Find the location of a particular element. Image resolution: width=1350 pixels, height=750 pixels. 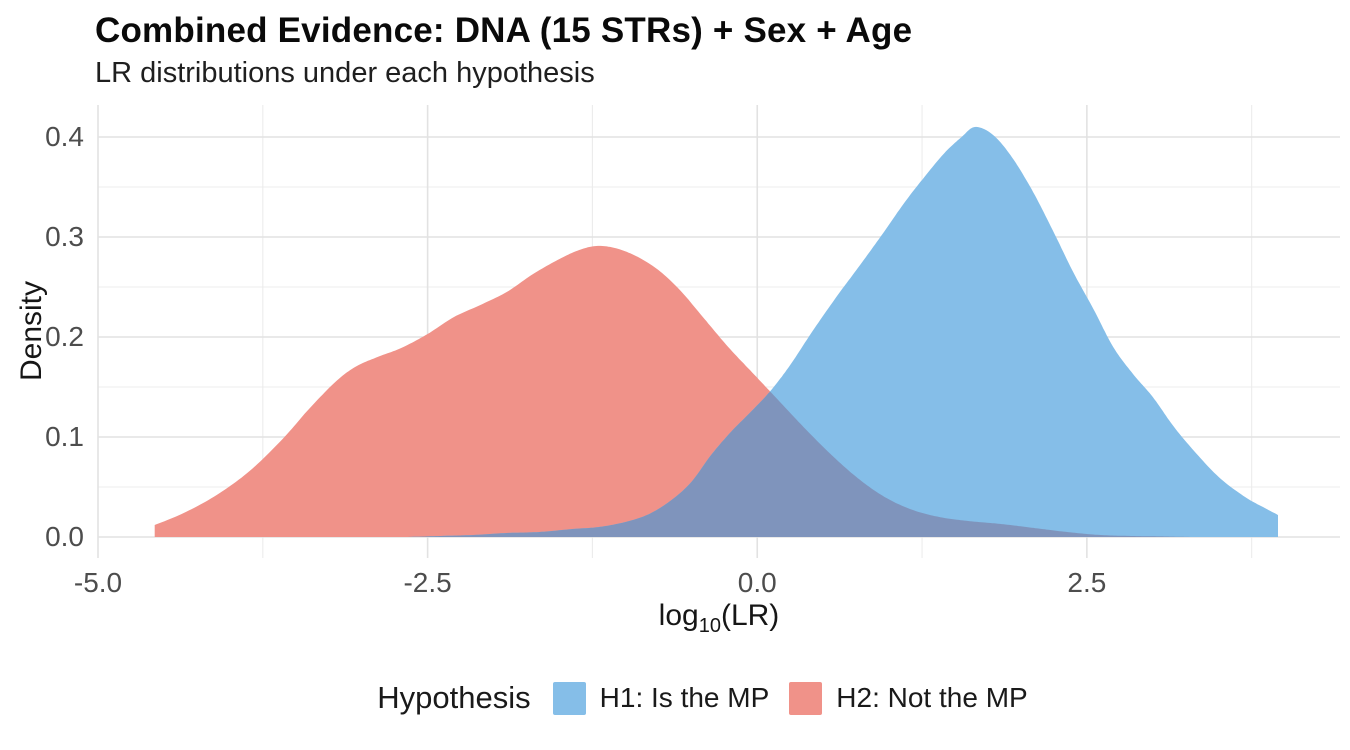

x-axis-title-subscript: 10 is located at coordinates (709, 626).